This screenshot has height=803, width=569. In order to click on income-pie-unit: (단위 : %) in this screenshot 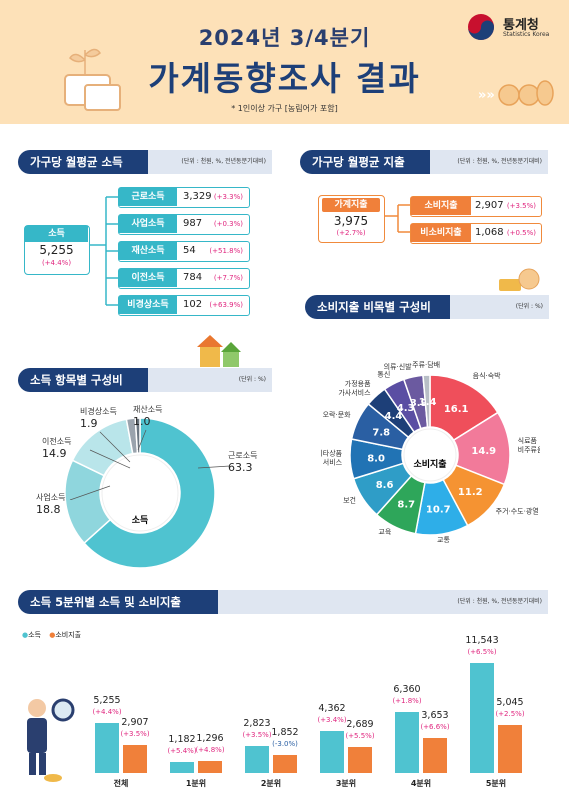, I will do `click(252, 379)`.